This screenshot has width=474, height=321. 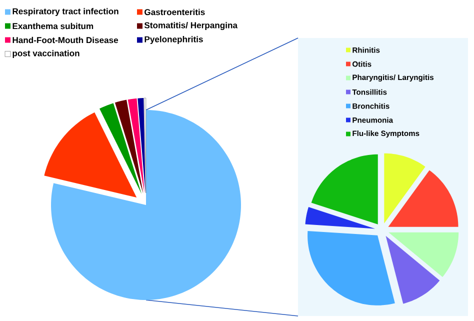 What do you see at coordinates (173, 40) in the screenshot?
I see `legend-label: Pyelonephritis` at bounding box center [173, 40].